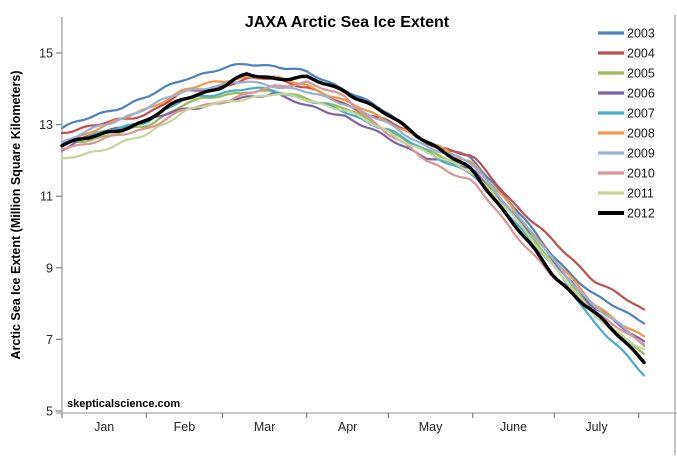 This screenshot has width=677, height=461. What do you see at coordinates (49, 268) in the screenshot?
I see `y-tick-label-9: 9` at bounding box center [49, 268].